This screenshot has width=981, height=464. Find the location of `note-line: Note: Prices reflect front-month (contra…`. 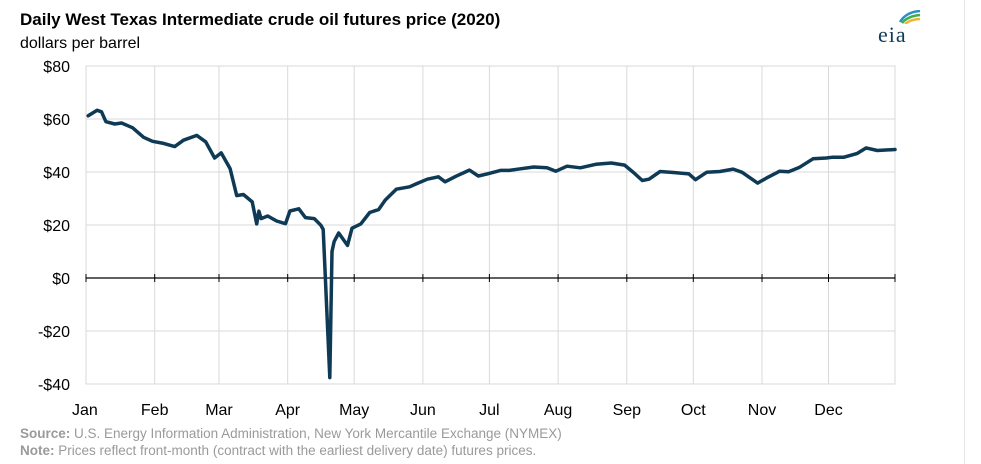

note-line: Note: Prices reflect front-month (contra… is located at coordinates (291, 450).